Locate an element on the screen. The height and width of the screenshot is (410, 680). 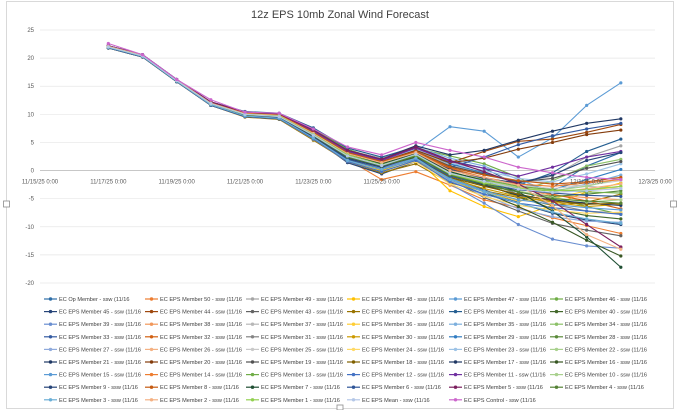
x-tick-label: 12/1/25 0:00 is located at coordinates (587, 183).